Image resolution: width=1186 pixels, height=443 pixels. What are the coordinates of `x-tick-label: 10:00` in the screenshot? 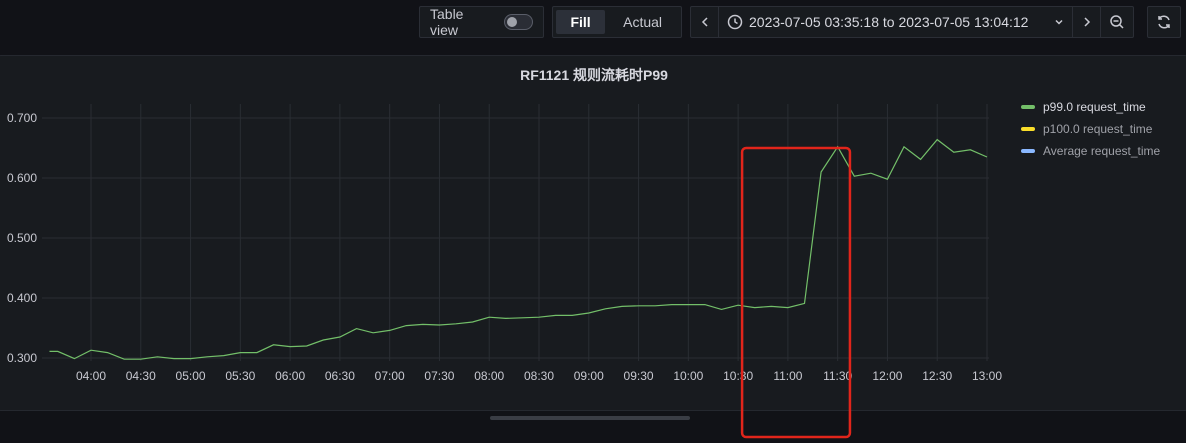 It's located at (688, 376).